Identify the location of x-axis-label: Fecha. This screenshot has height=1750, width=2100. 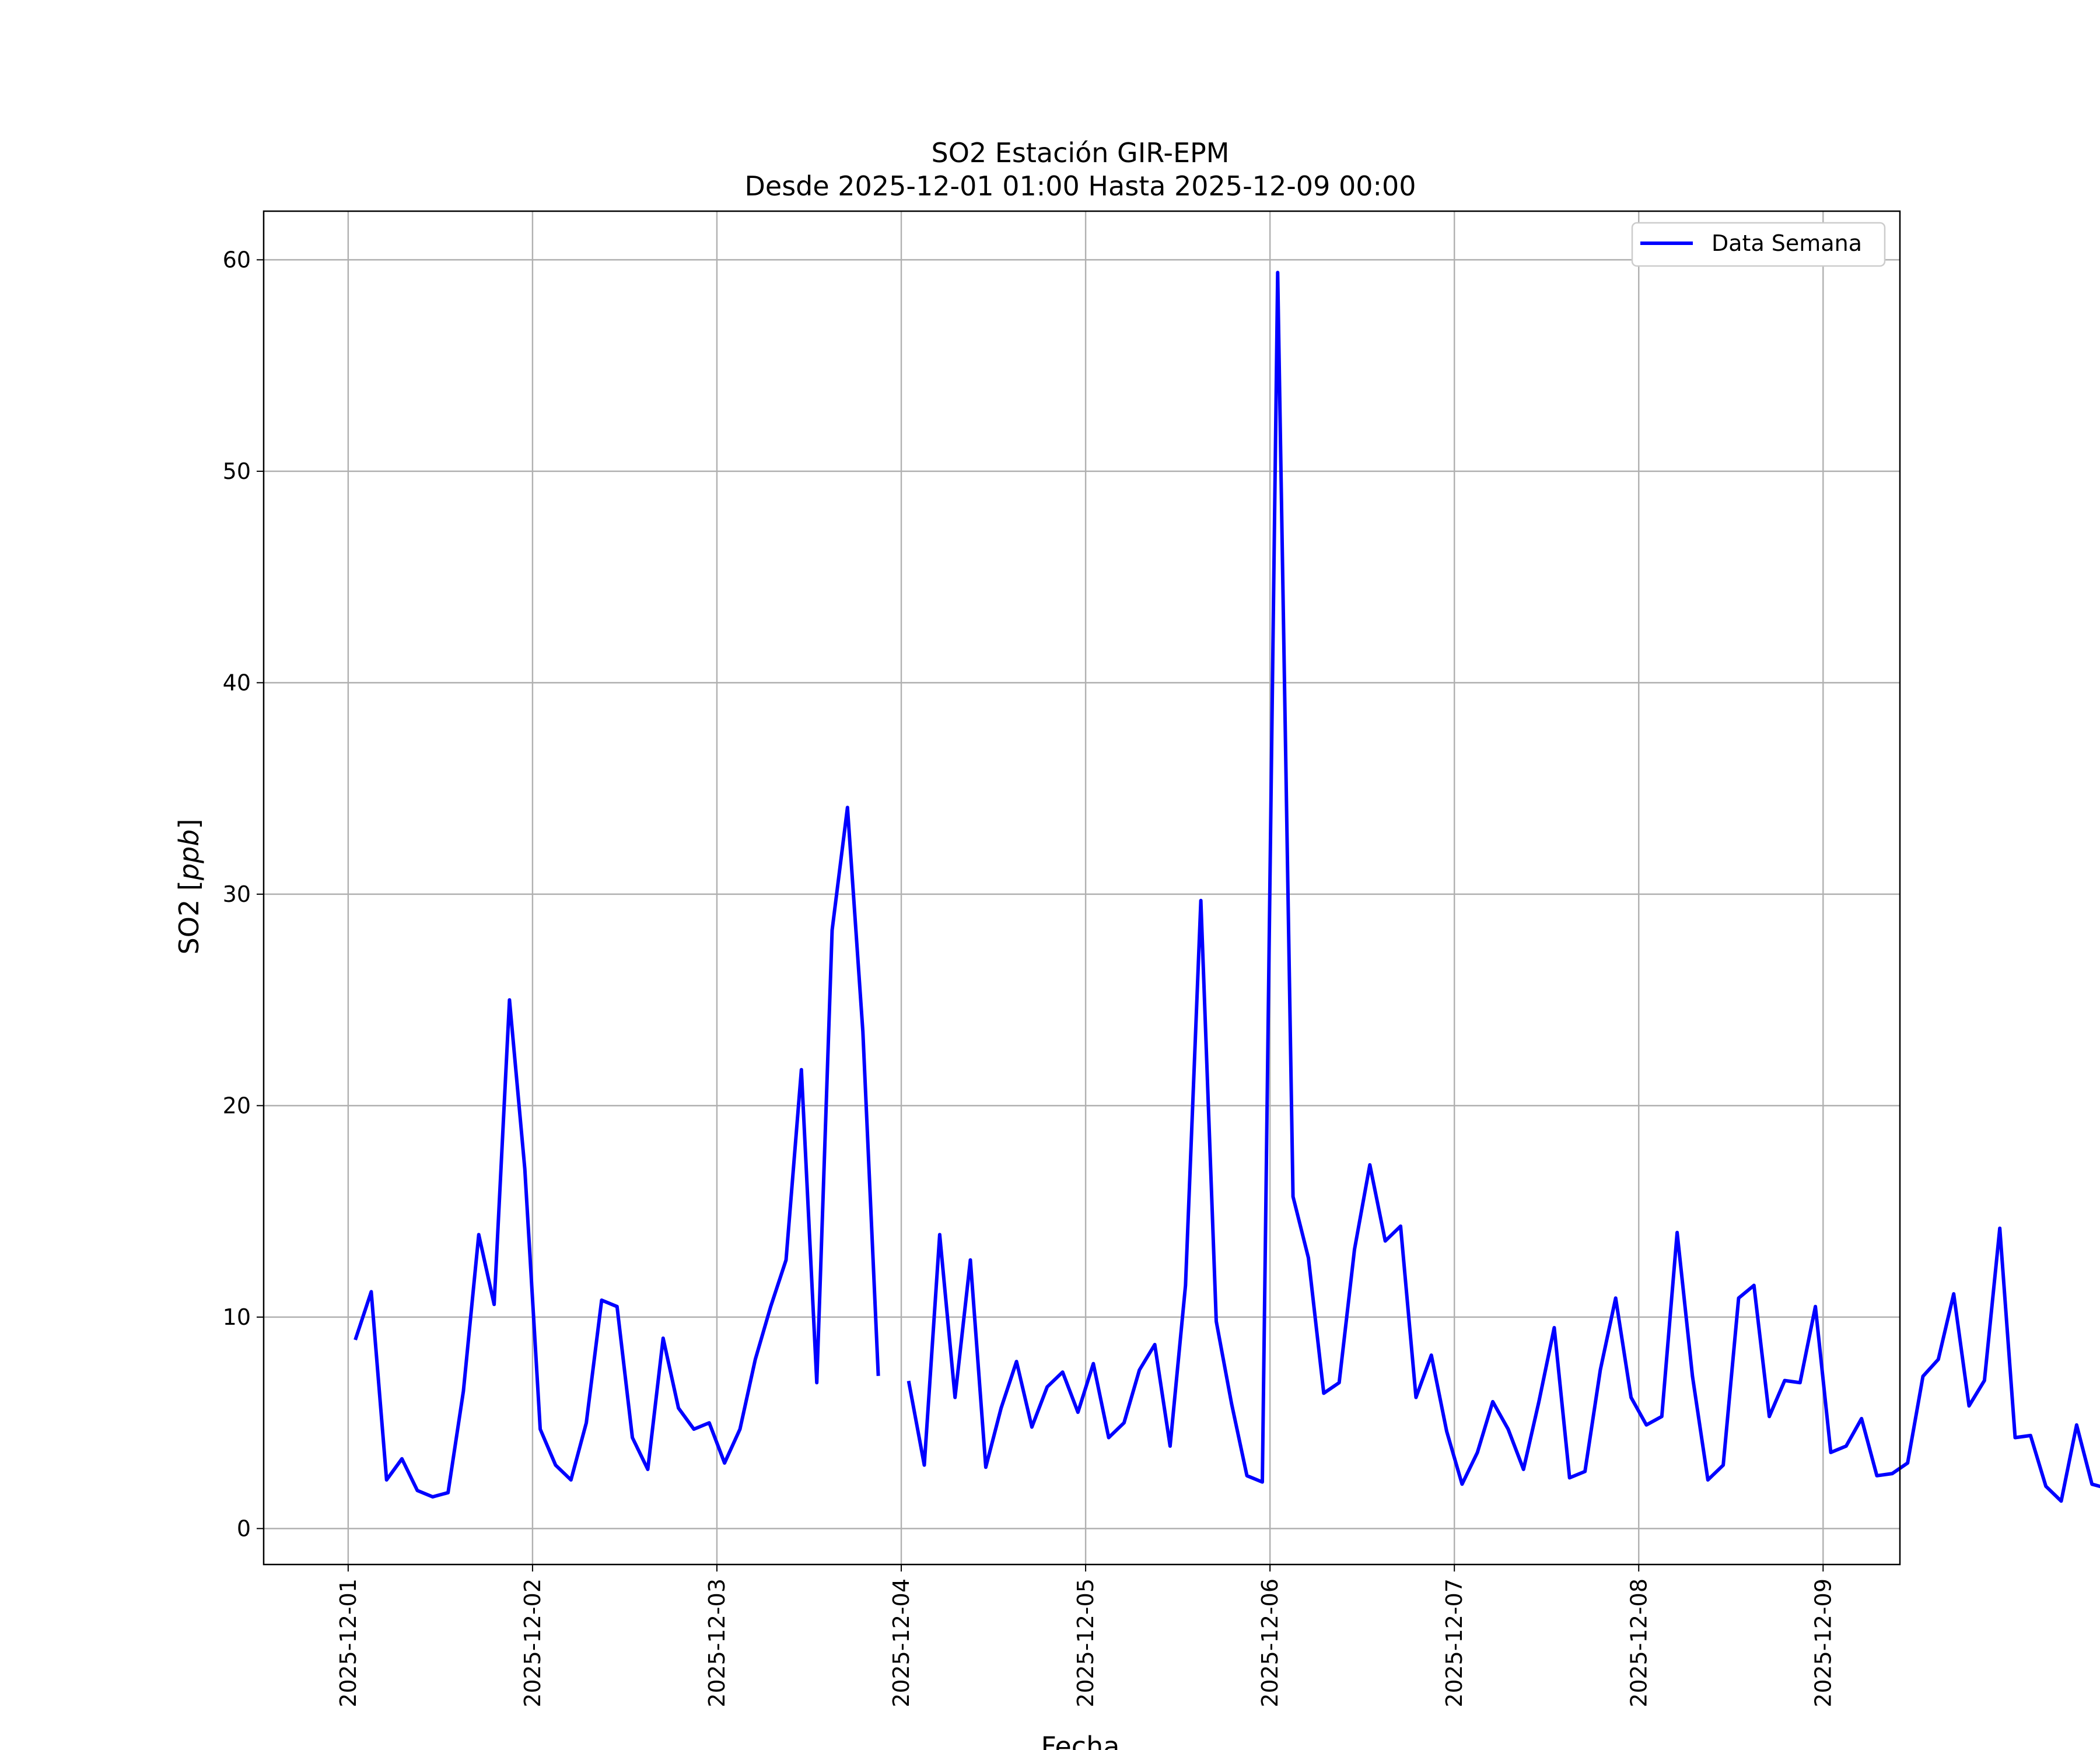
(1080, 1740).